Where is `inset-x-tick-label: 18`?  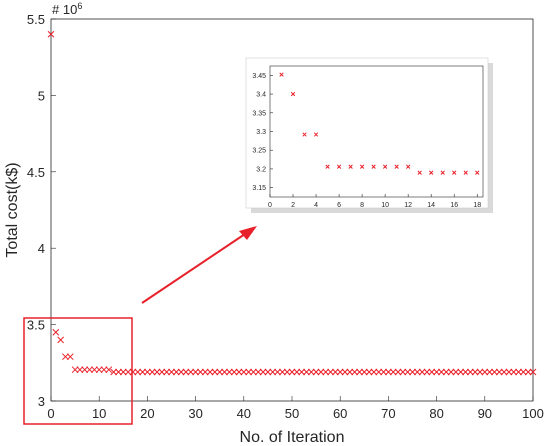 inset-x-tick-label: 18 is located at coordinates (477, 205).